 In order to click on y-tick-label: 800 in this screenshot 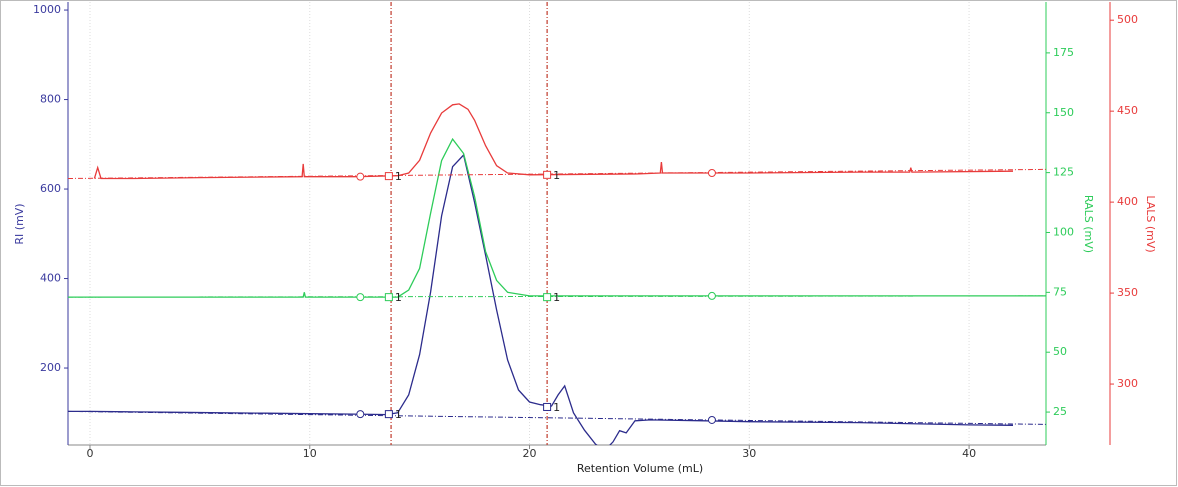, I will do `click(50, 99)`.